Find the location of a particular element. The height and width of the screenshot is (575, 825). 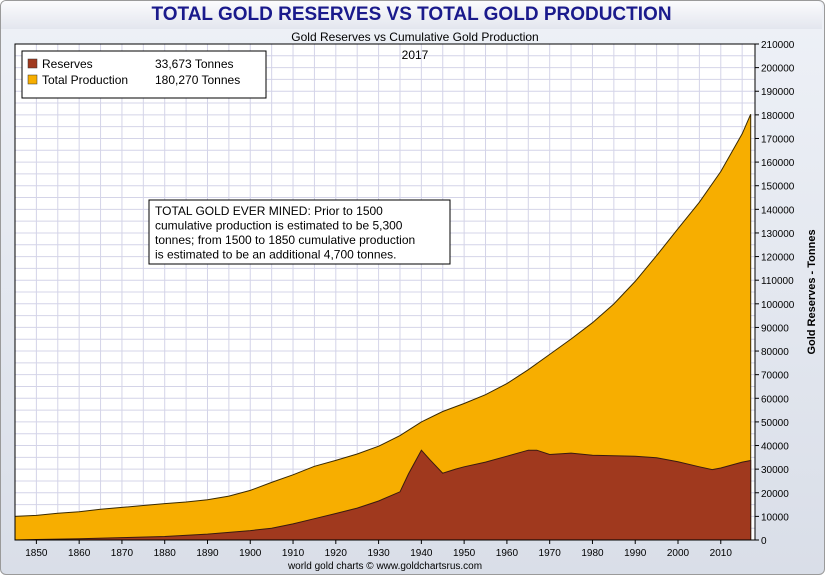

x-tick-label: 1860 is located at coordinates (79, 553).